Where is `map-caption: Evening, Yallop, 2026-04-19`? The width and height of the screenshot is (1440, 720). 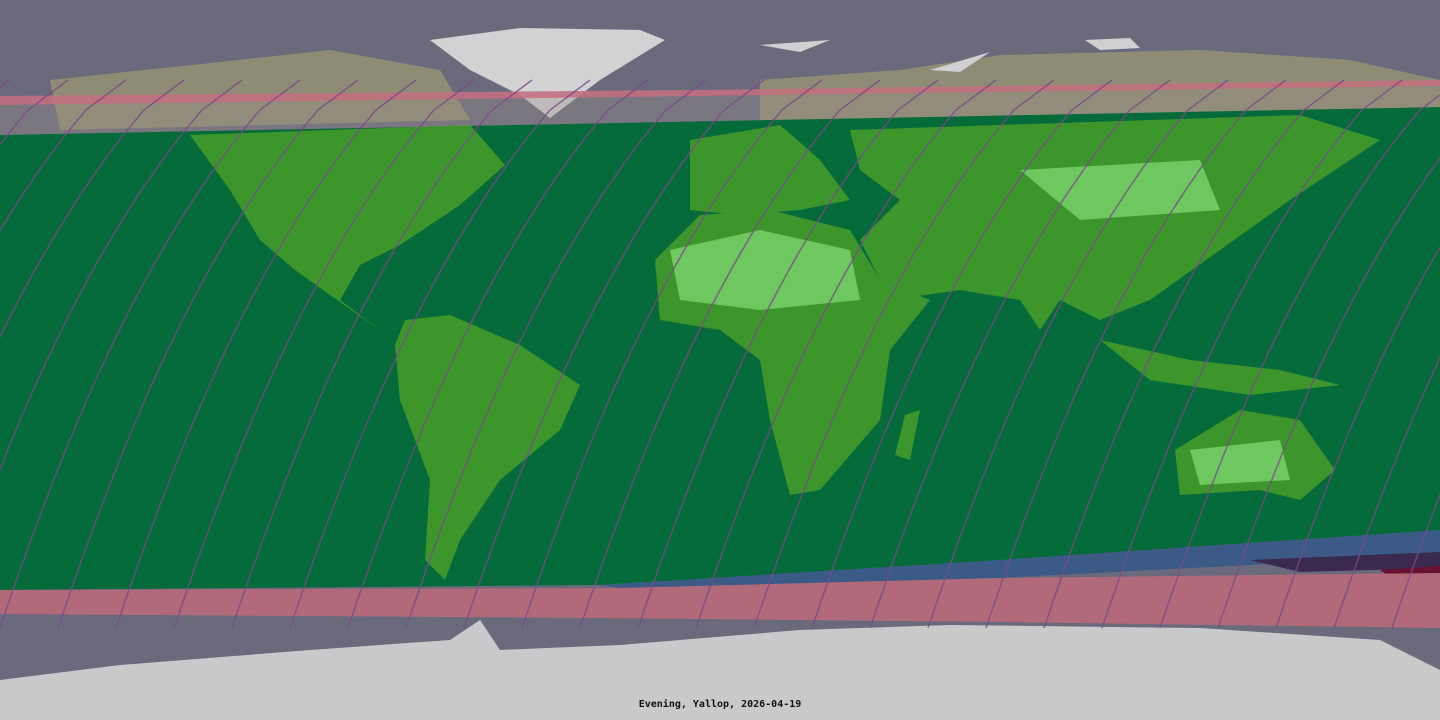
map-caption: Evening, Yallop, 2026-04-19 is located at coordinates (720, 704).